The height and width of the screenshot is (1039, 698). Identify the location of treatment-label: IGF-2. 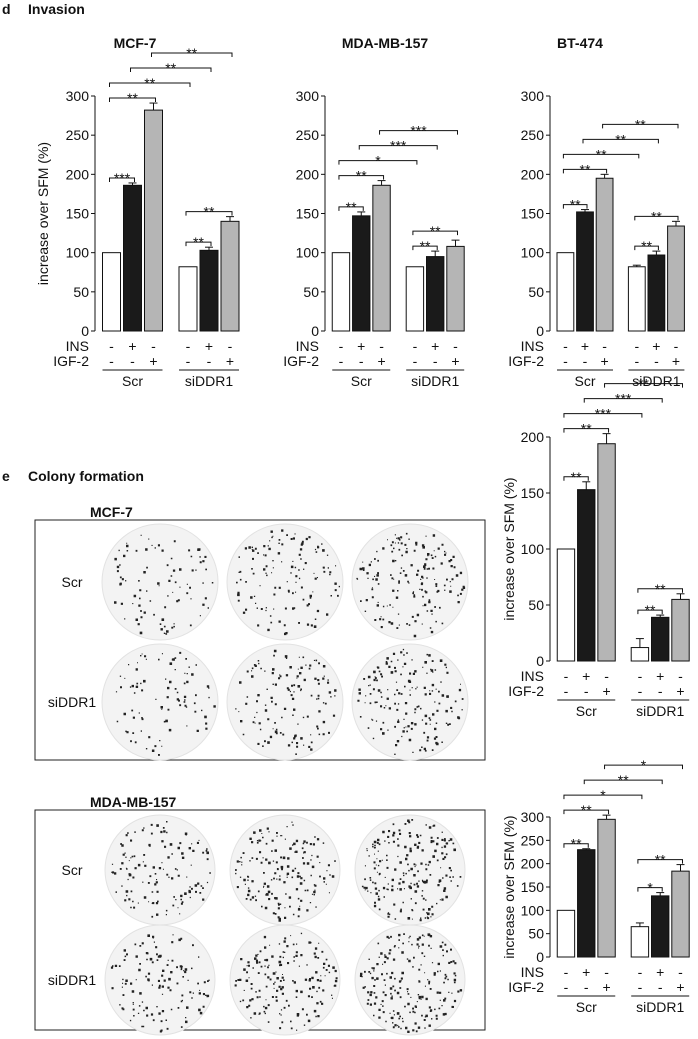
(526, 361).